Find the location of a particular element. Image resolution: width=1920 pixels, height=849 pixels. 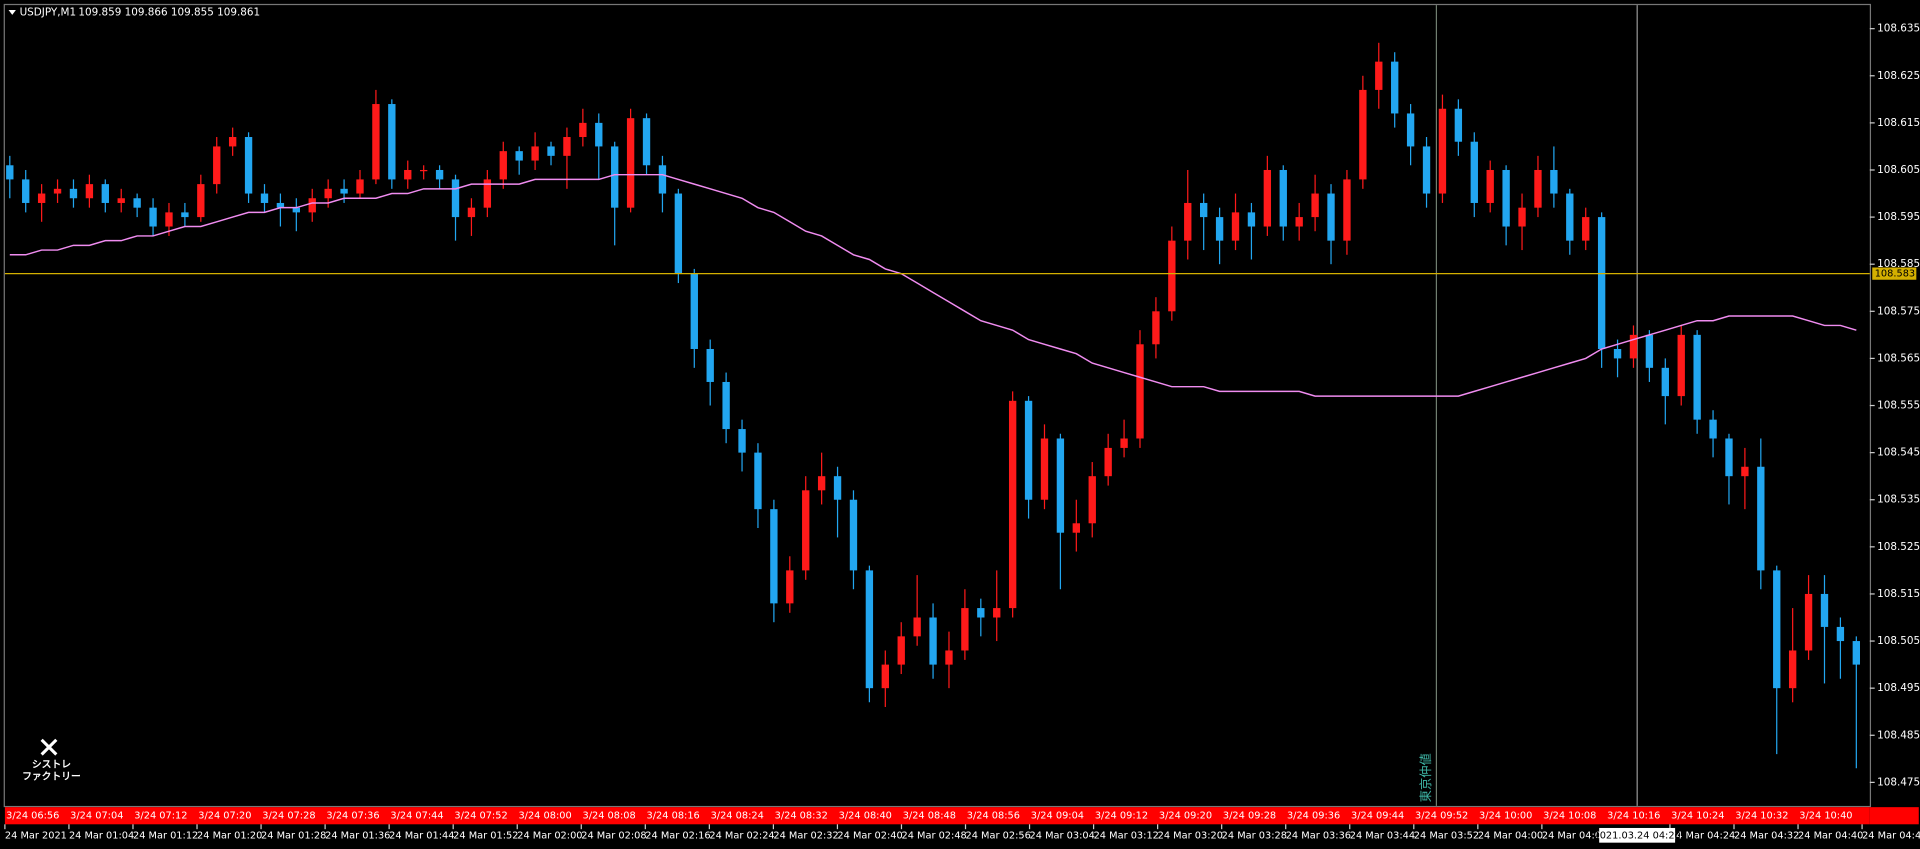

x-tick-label: 24 Mar 02:08 is located at coordinates (613, 835).